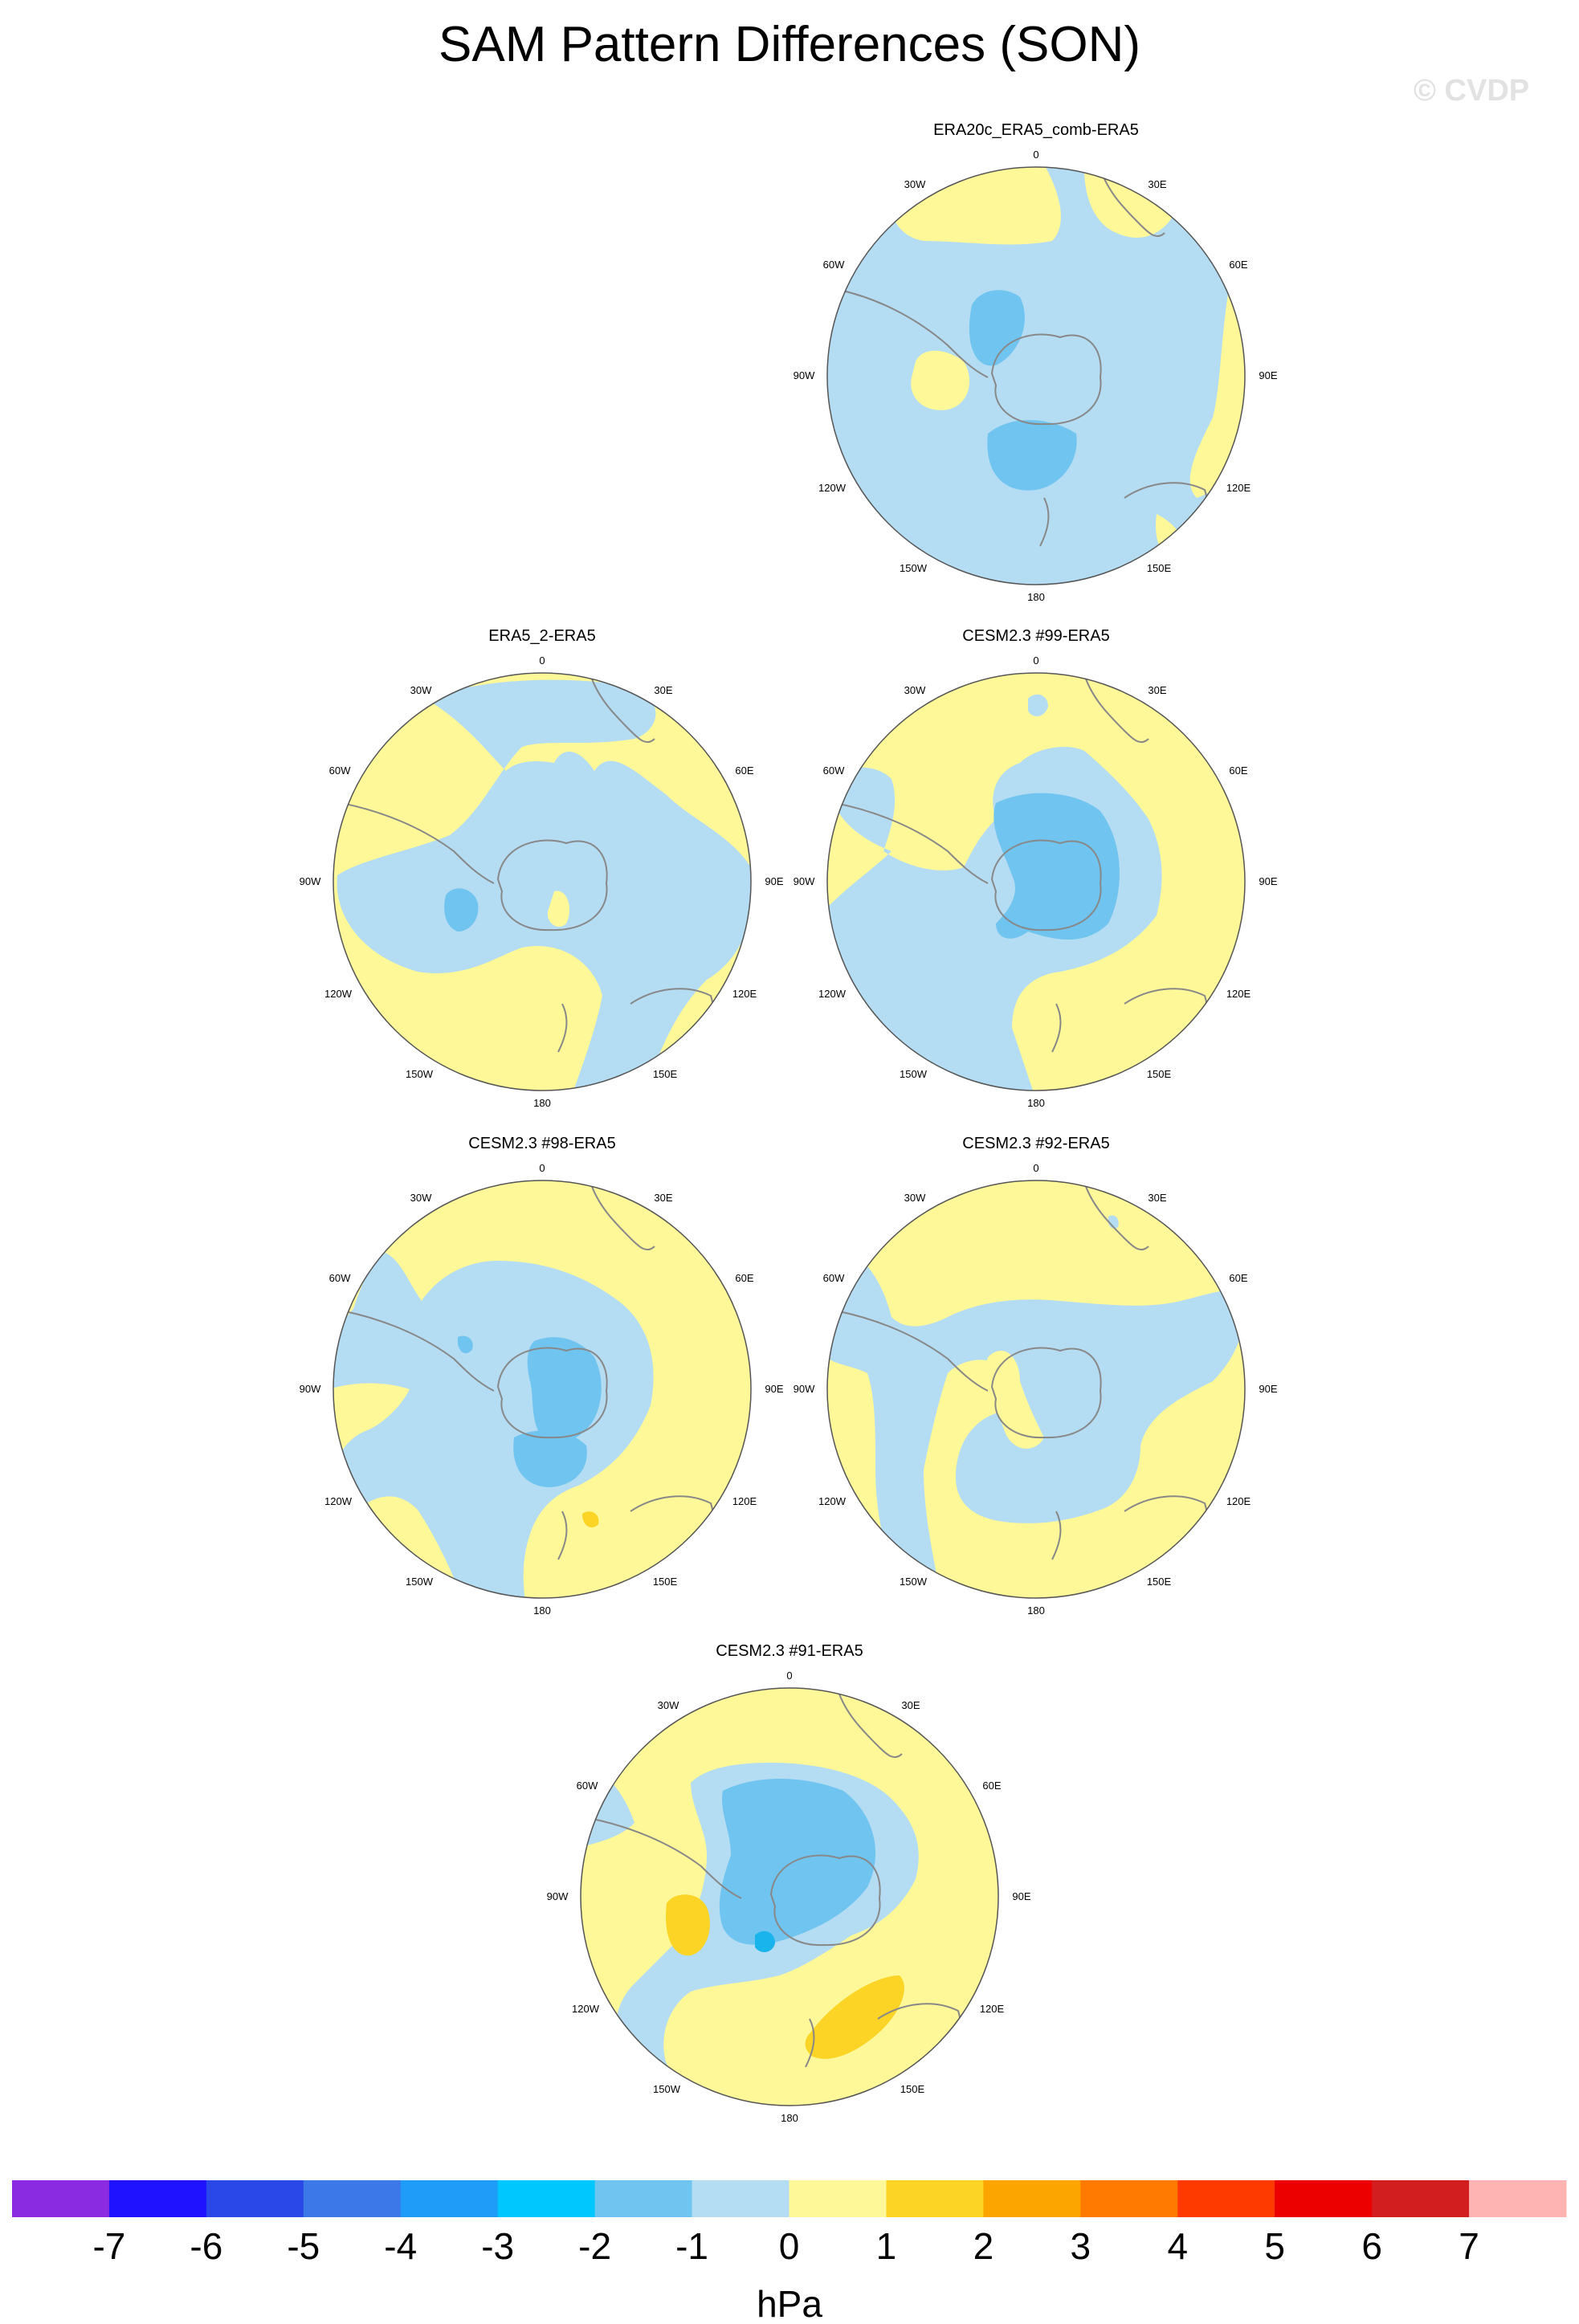 Image resolution: width=1579 pixels, height=2324 pixels. What do you see at coordinates (1177, 2246) in the screenshot?
I see `colorbar-tick-label: 4` at bounding box center [1177, 2246].